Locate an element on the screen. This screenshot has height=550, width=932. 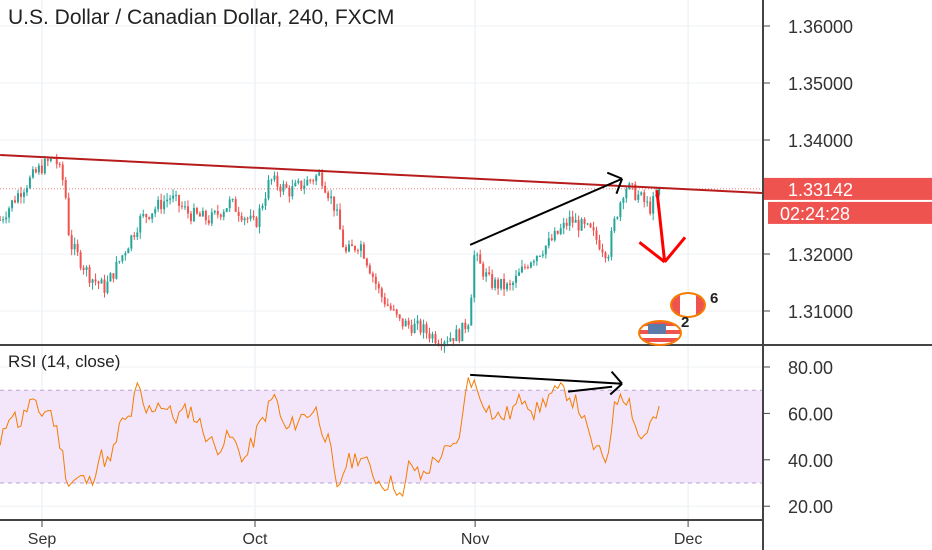
us-event-icon is located at coordinates (660, 333).